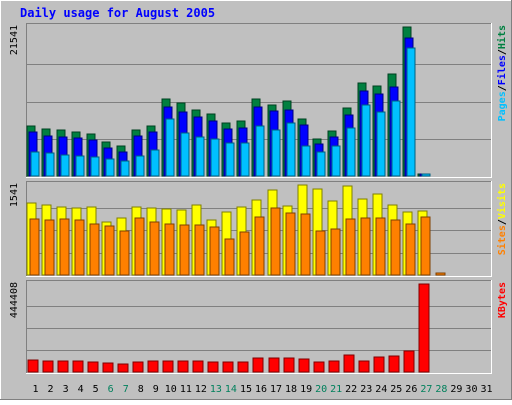 The width and height of the screenshot is (512, 405). Describe the element at coordinates (81, 389) in the screenshot. I see `x-tick-label-day-4: 4` at that location.